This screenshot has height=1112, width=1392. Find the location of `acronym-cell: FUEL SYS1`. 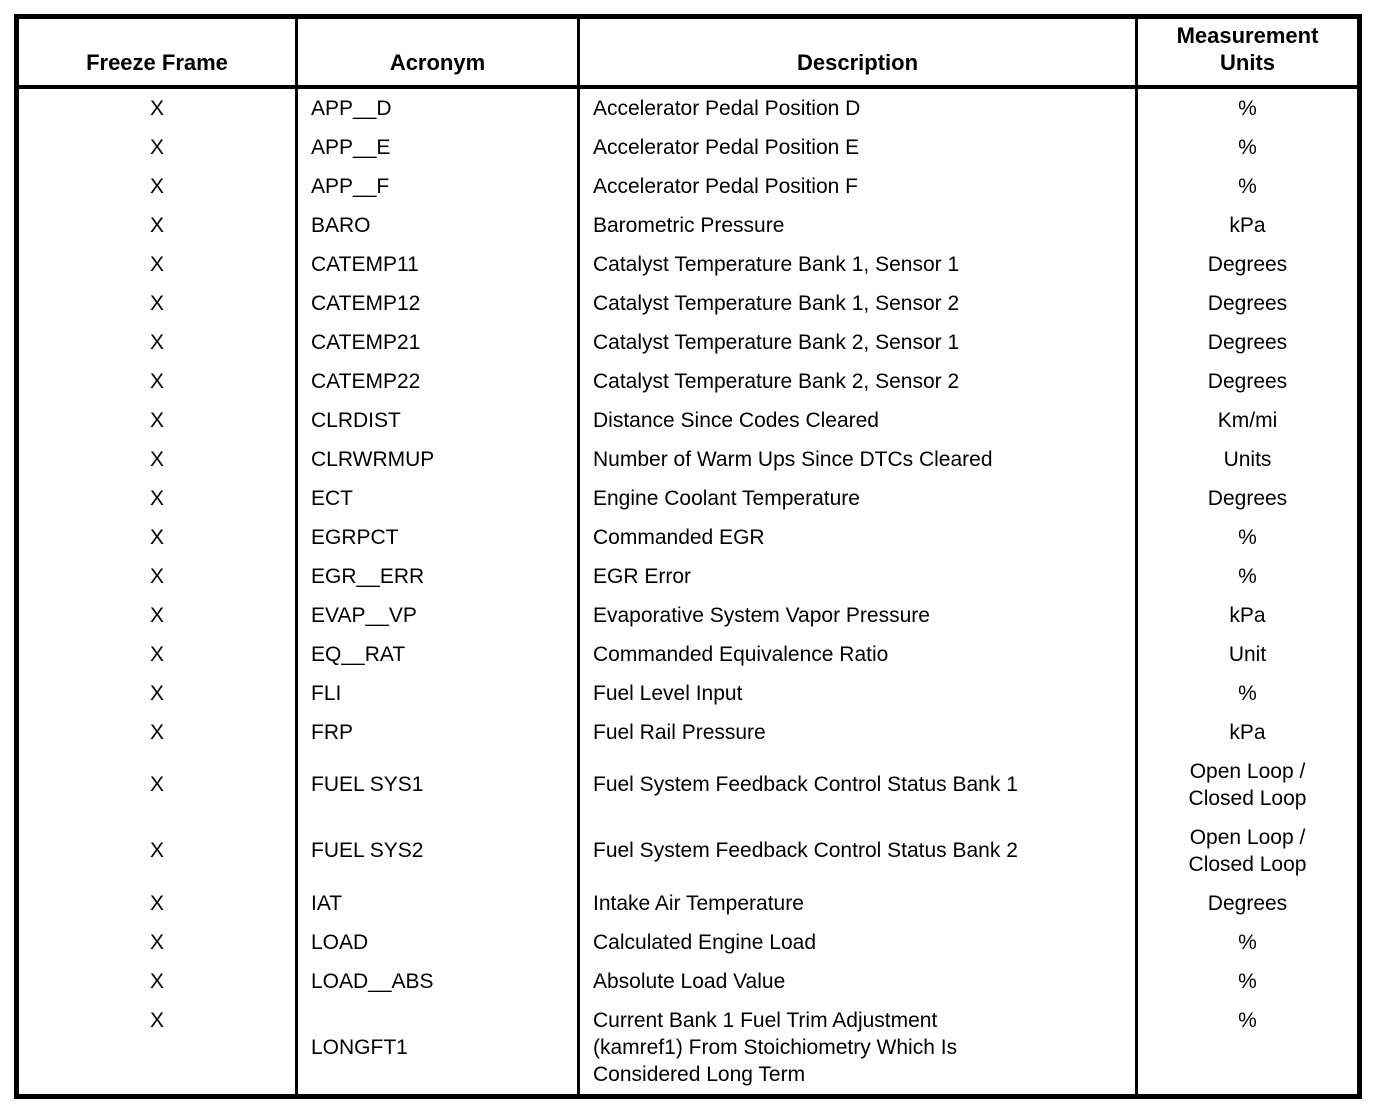

acronym-cell: FUEL SYS1 is located at coordinates (437, 784).